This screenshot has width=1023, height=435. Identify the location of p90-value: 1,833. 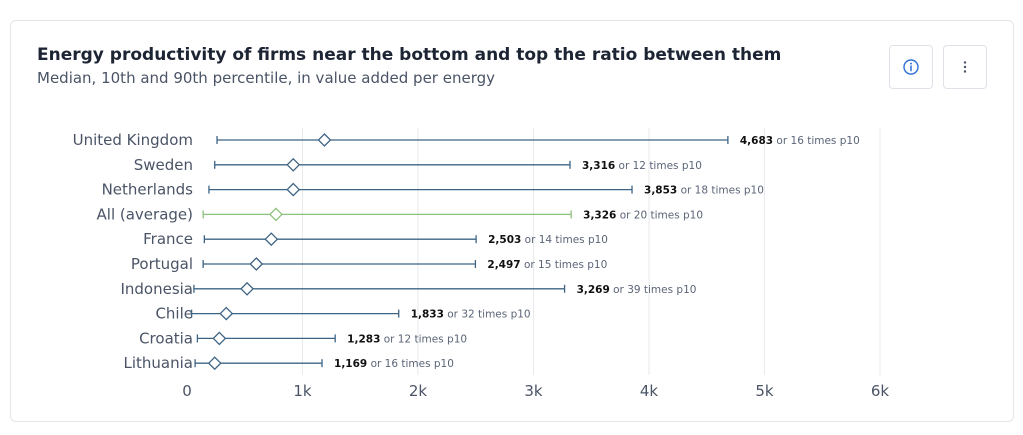
(427, 315).